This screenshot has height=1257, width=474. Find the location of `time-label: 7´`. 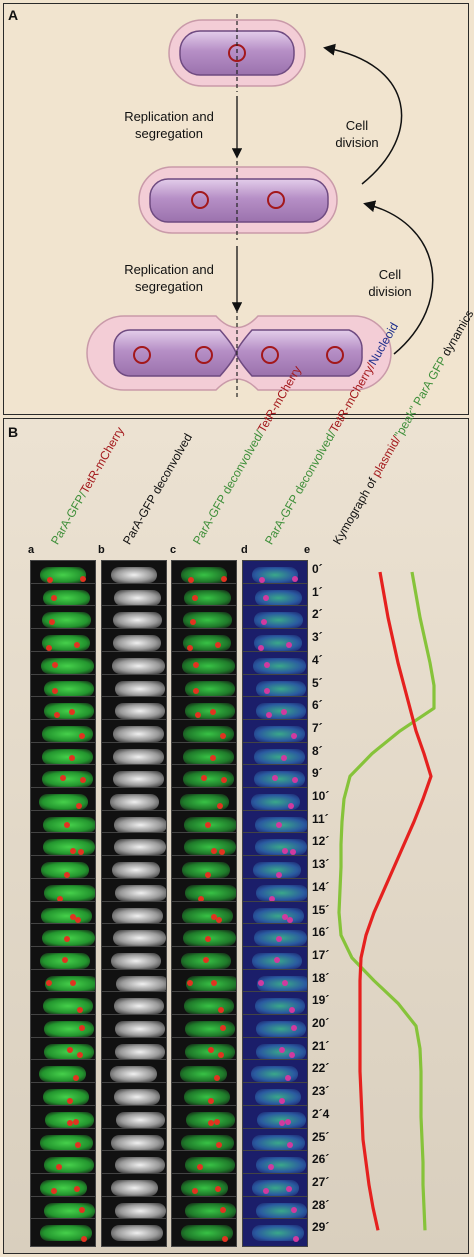

time-label: 7´ is located at coordinates (317, 727).